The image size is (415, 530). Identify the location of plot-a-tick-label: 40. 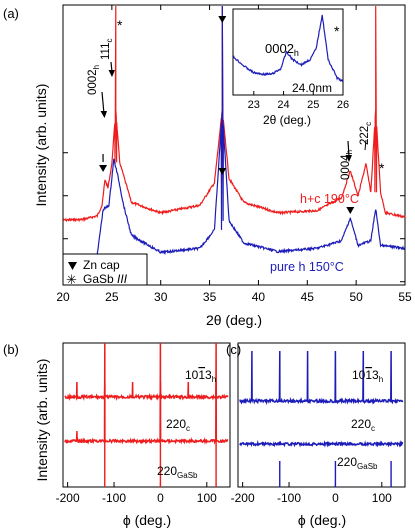
(259, 297).